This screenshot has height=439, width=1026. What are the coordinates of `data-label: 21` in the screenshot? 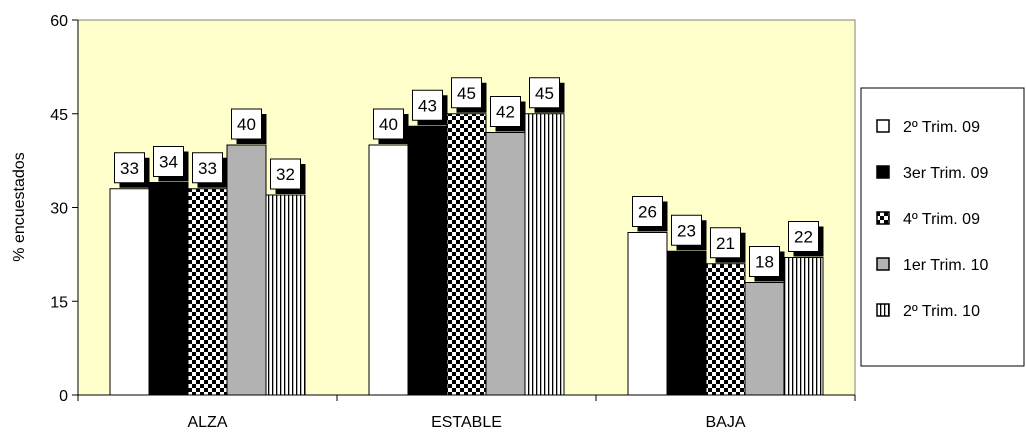 It's located at (725, 243).